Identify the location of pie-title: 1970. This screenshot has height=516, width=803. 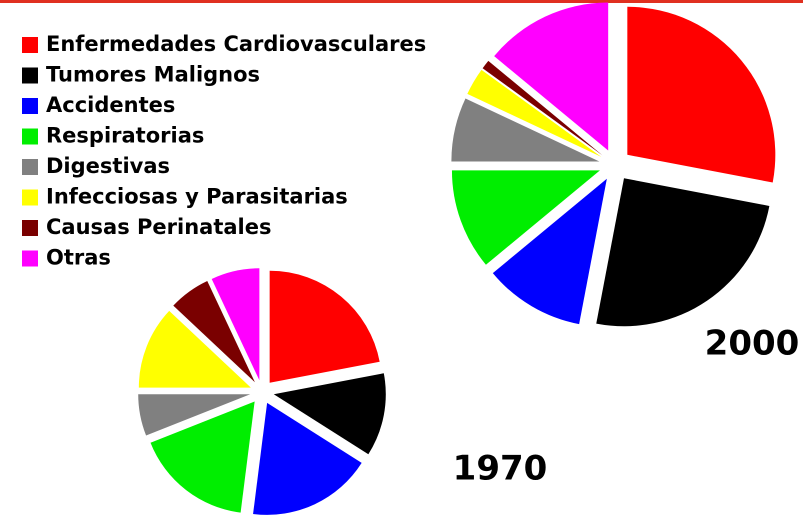
(500, 469).